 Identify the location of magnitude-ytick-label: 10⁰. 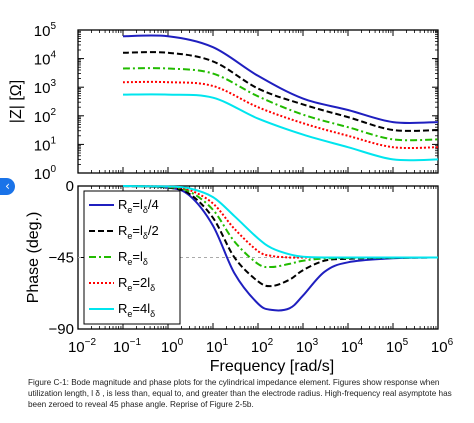
(45, 173).